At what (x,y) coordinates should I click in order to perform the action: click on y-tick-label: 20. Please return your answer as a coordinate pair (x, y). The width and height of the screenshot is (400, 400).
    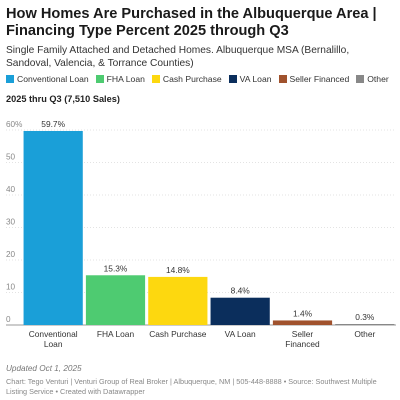
    Looking at the image, I should click on (11, 254).